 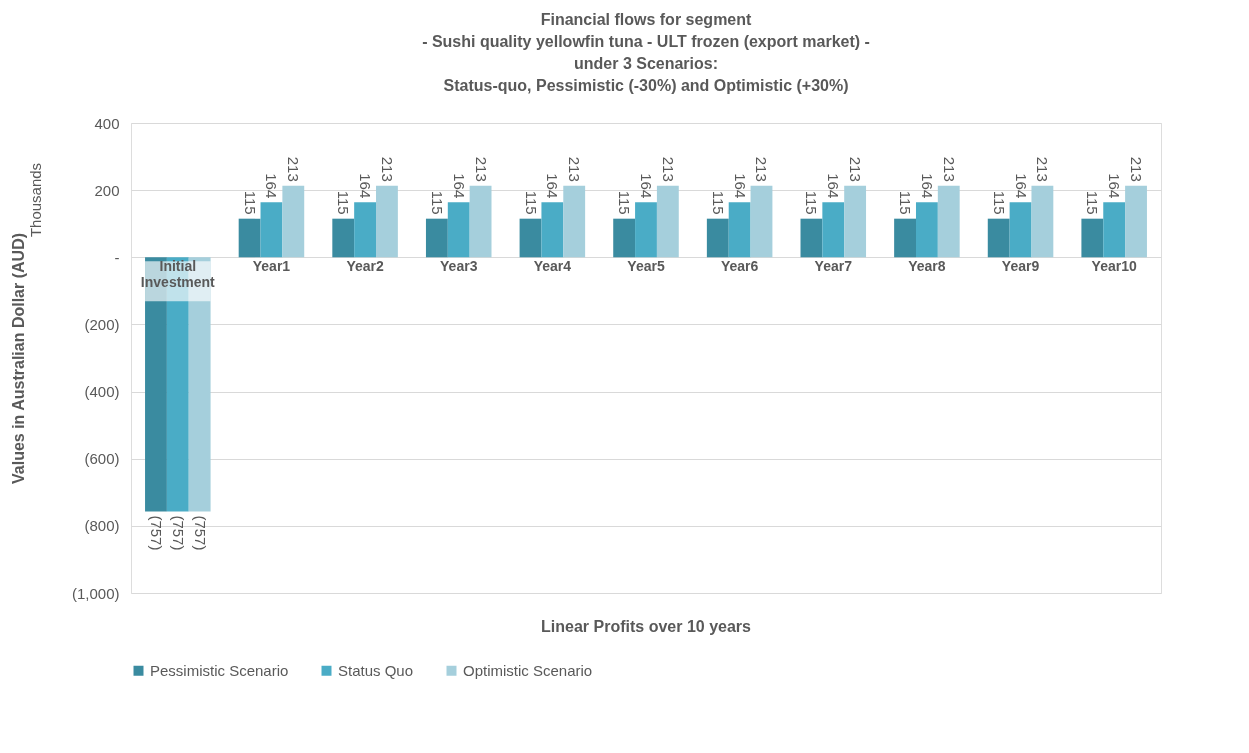 What do you see at coordinates (102, 526) in the screenshot?
I see `y-tick-label: (800)` at bounding box center [102, 526].